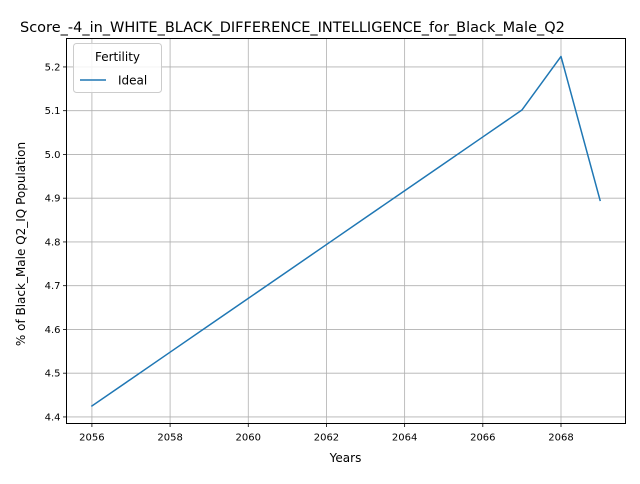  What do you see at coordinates (345, 458) in the screenshot?
I see `x-axis-label: Years` at bounding box center [345, 458].